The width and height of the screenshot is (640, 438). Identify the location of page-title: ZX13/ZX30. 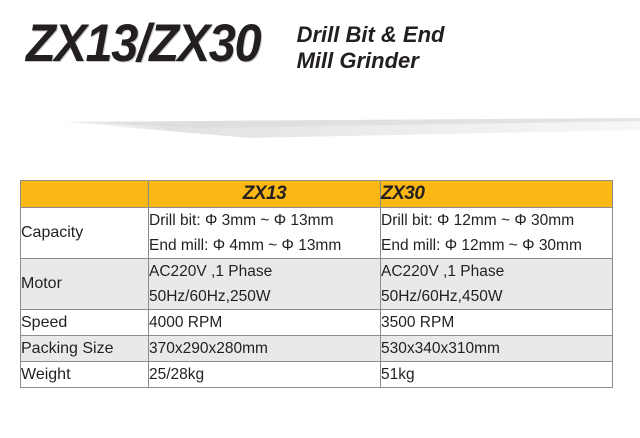
(144, 43).